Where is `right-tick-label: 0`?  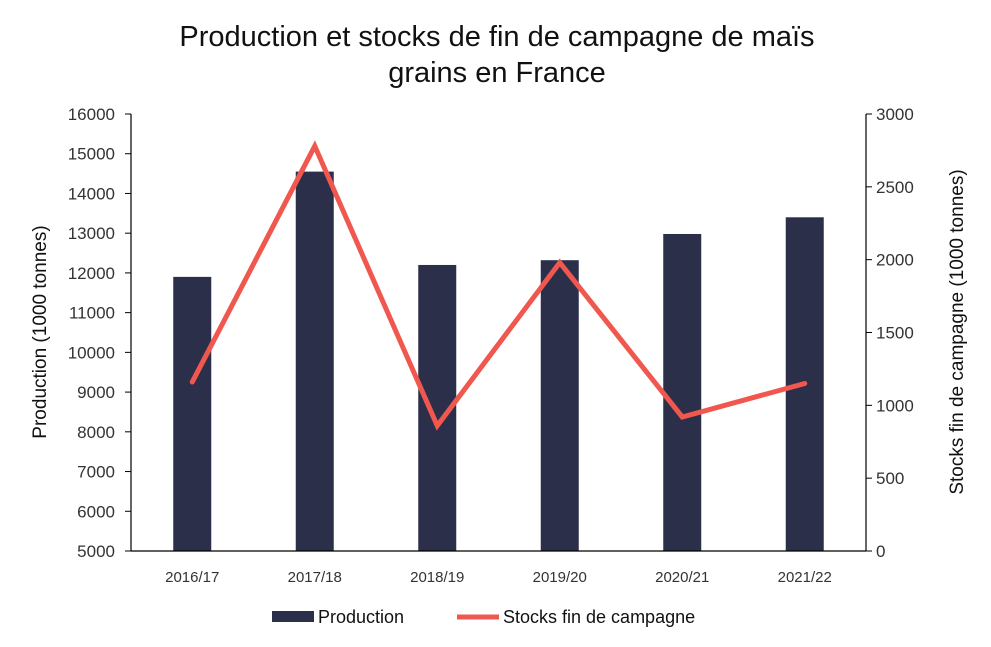 right-tick-label: 0 is located at coordinates (880, 551).